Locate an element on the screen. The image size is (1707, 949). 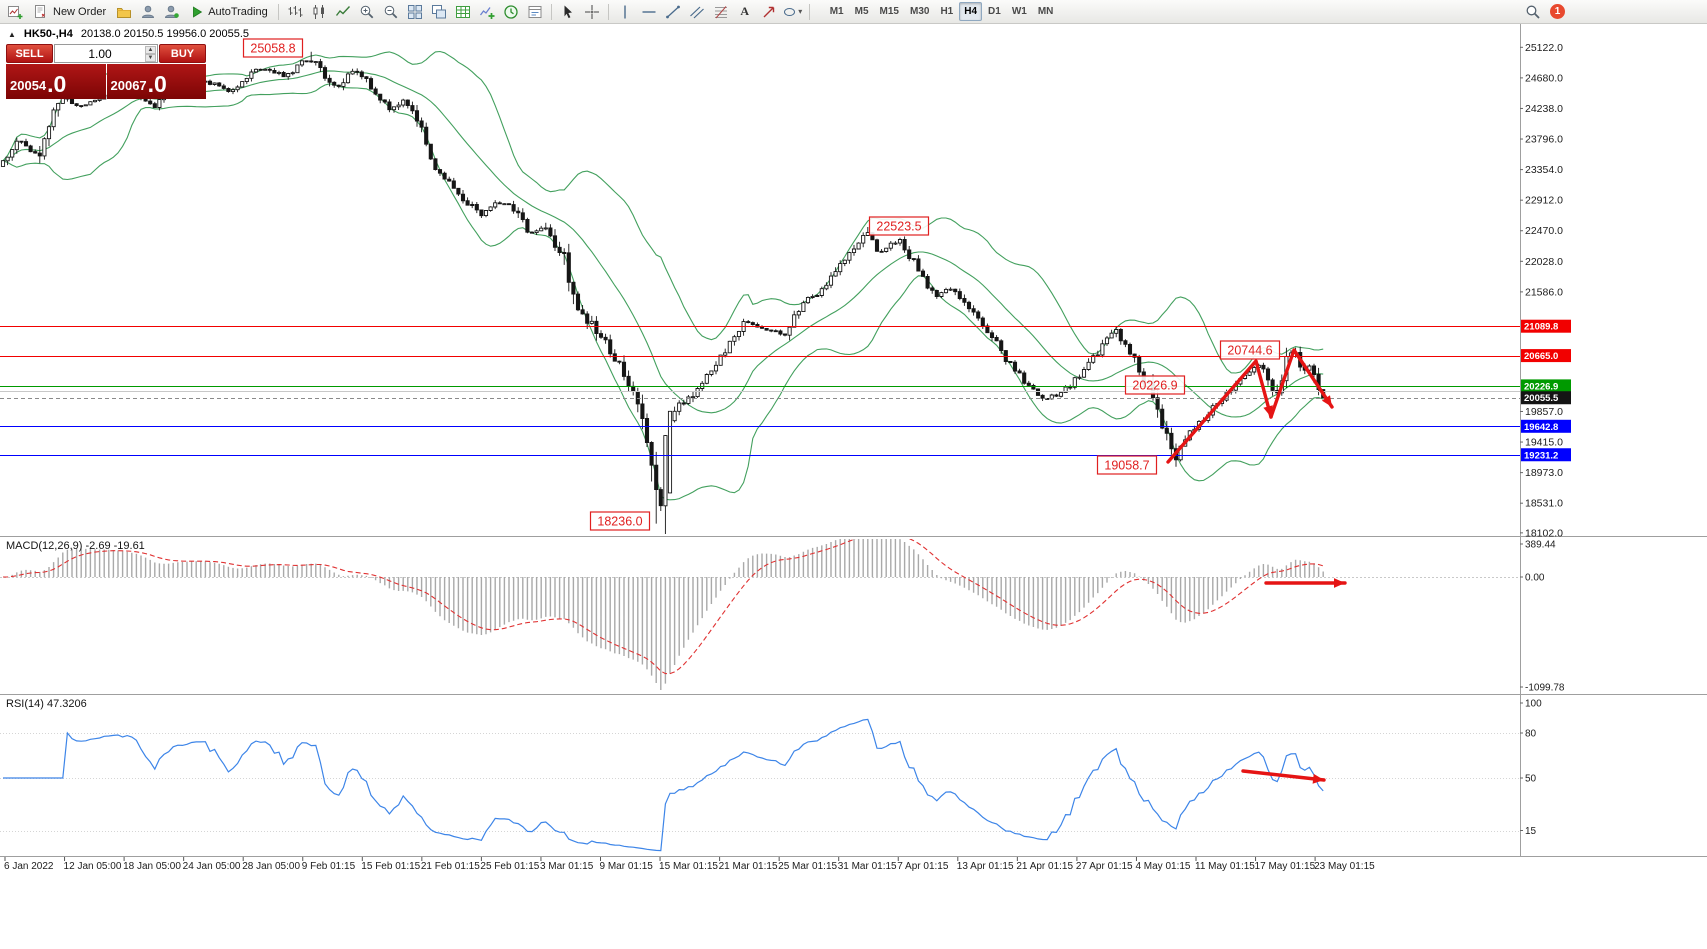
periods-button is located at coordinates (511, 12).